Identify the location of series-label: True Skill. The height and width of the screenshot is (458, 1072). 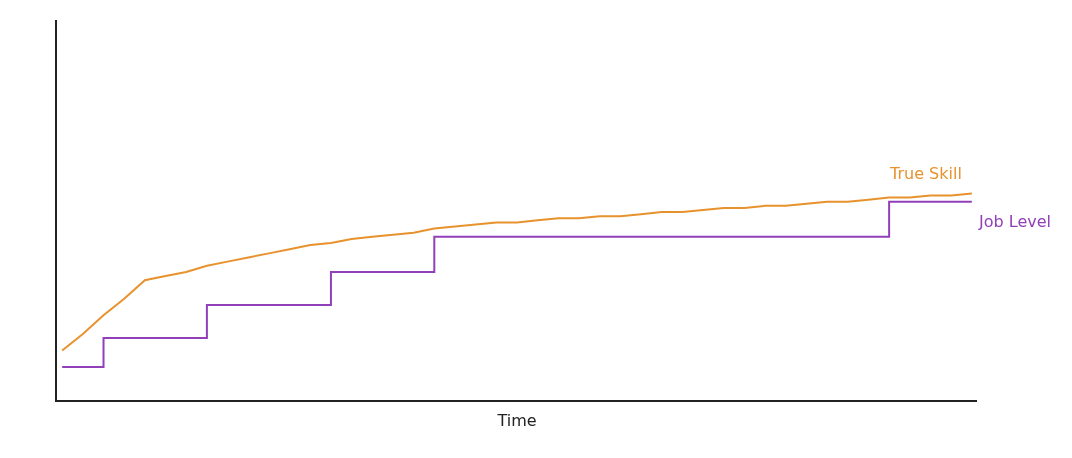
(925, 173).